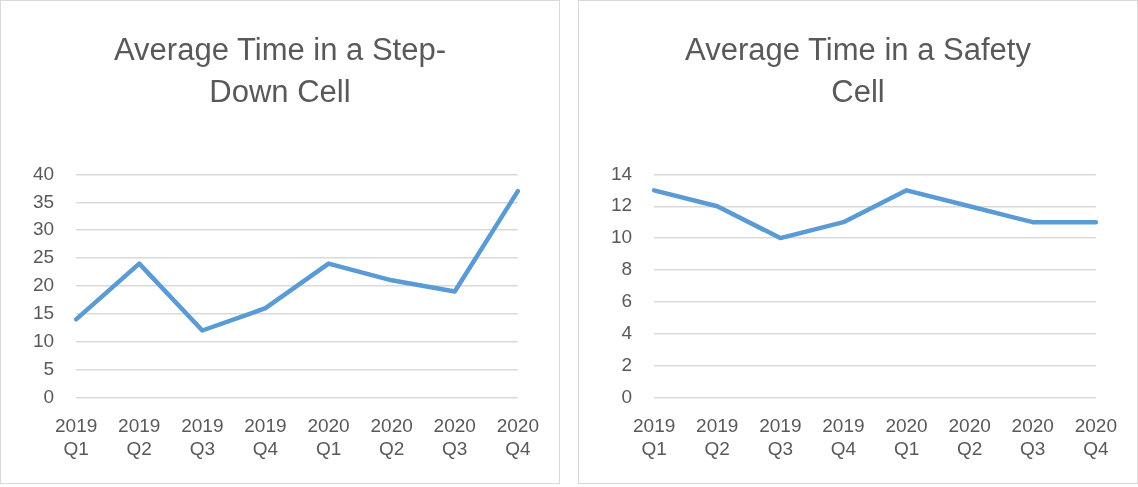 The image size is (1138, 487). I want to click on y-tick-label: 14, so click(621, 173).